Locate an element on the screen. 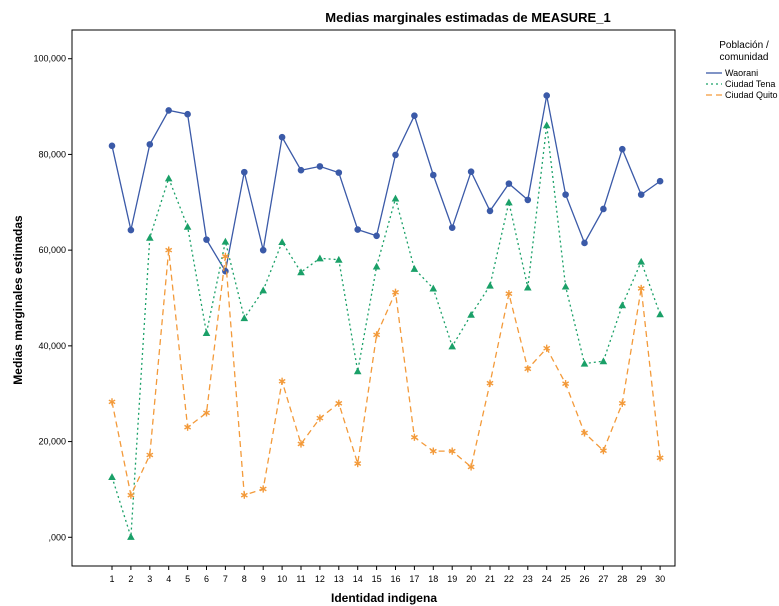  x-tick-label: 25 is located at coordinates (566, 579).